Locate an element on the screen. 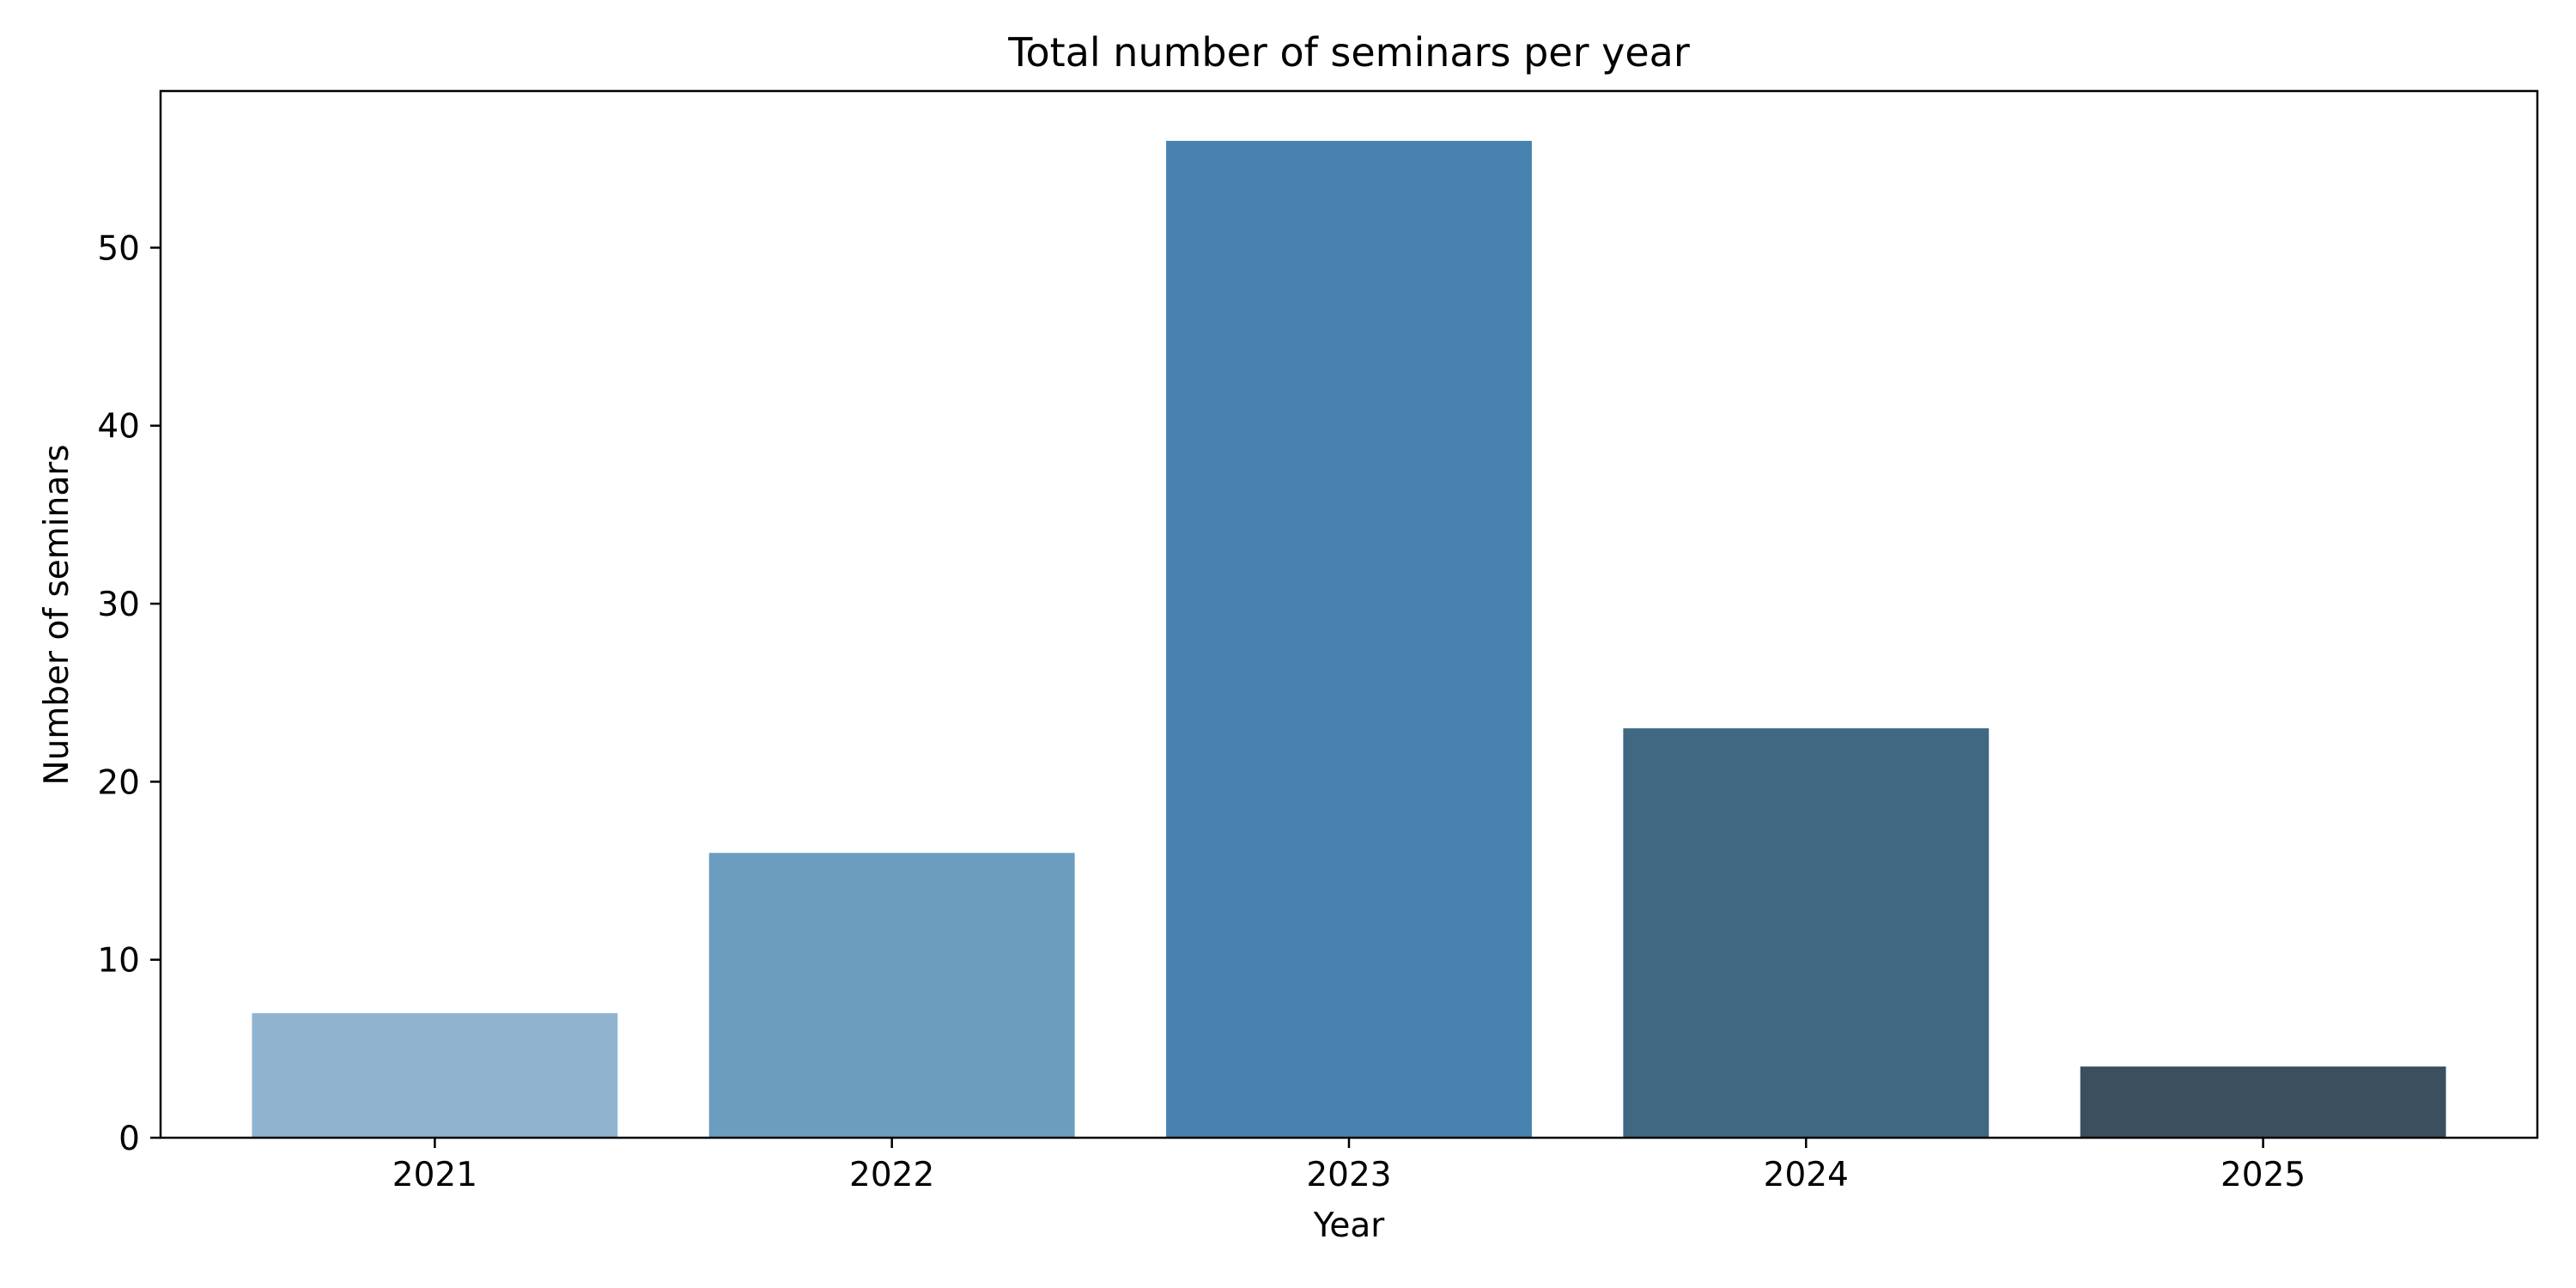 This screenshot has width=2576, height=1288. y-axis-ticks: 0 10 20 30 40 50 is located at coordinates (129, 693).